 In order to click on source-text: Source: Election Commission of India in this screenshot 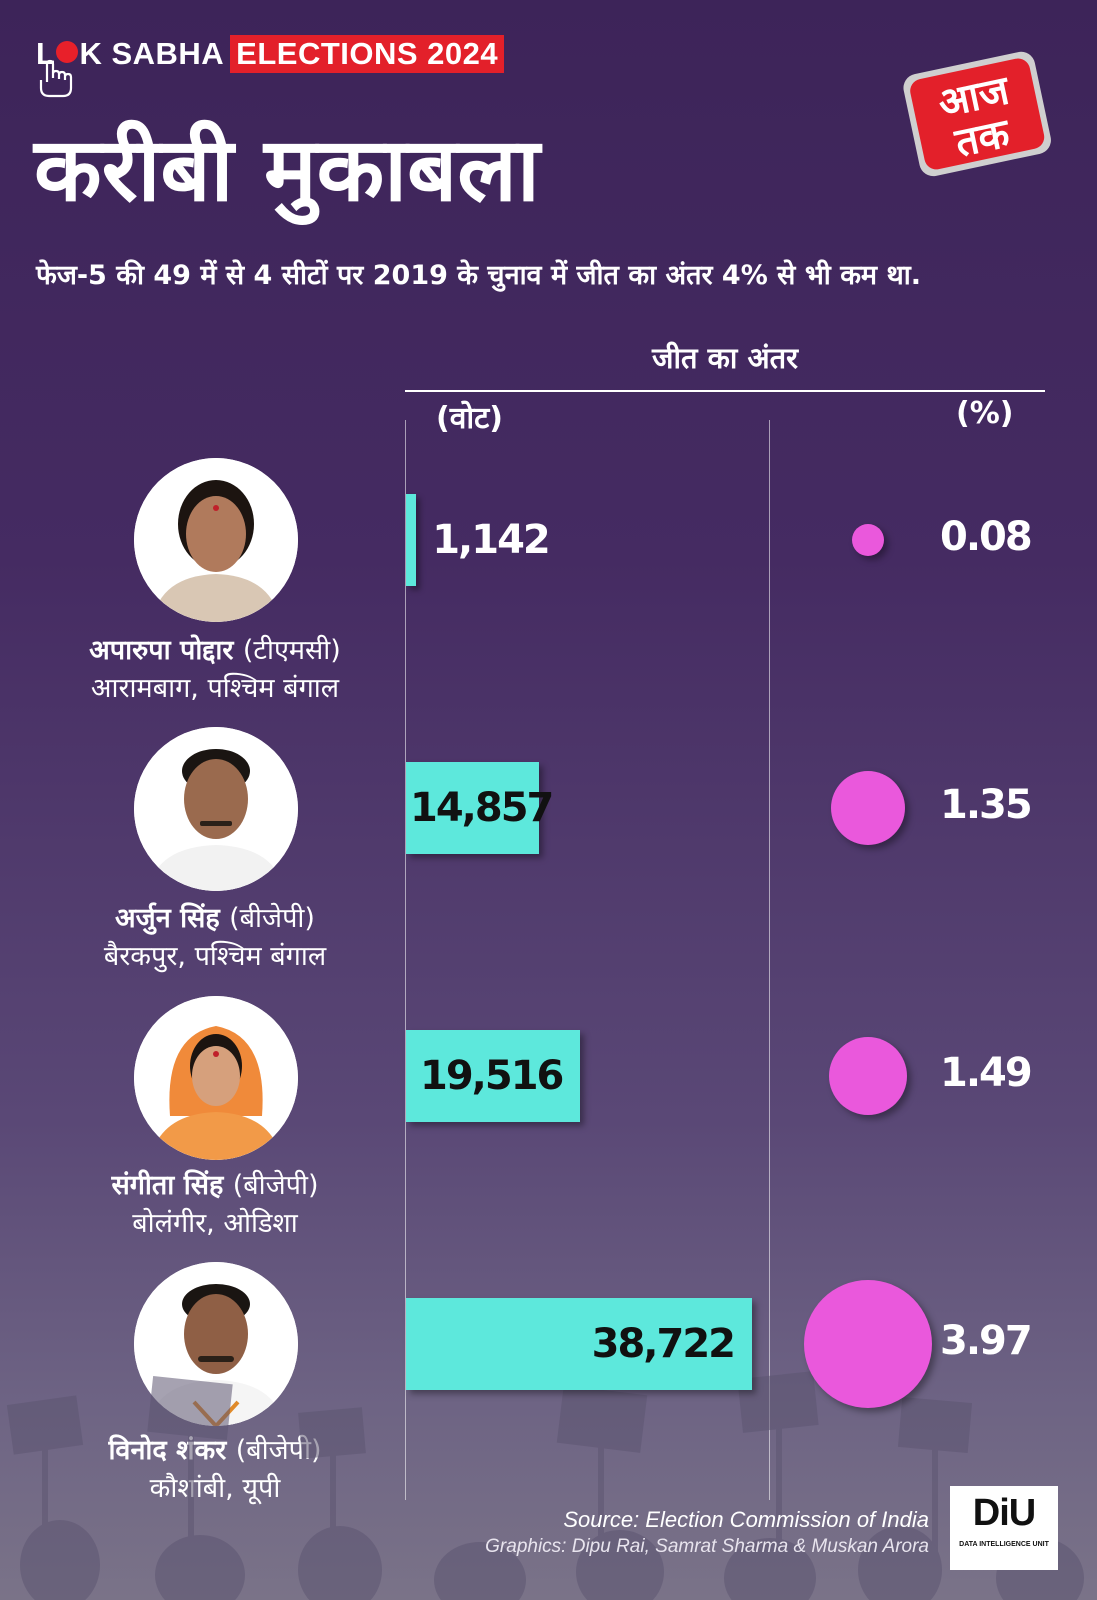, I will do `click(746, 1519)`.